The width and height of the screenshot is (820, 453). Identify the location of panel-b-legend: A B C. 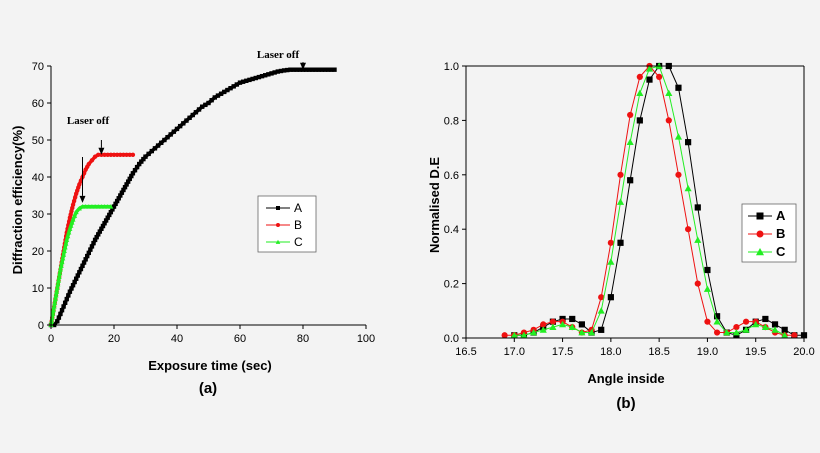
(769, 233).